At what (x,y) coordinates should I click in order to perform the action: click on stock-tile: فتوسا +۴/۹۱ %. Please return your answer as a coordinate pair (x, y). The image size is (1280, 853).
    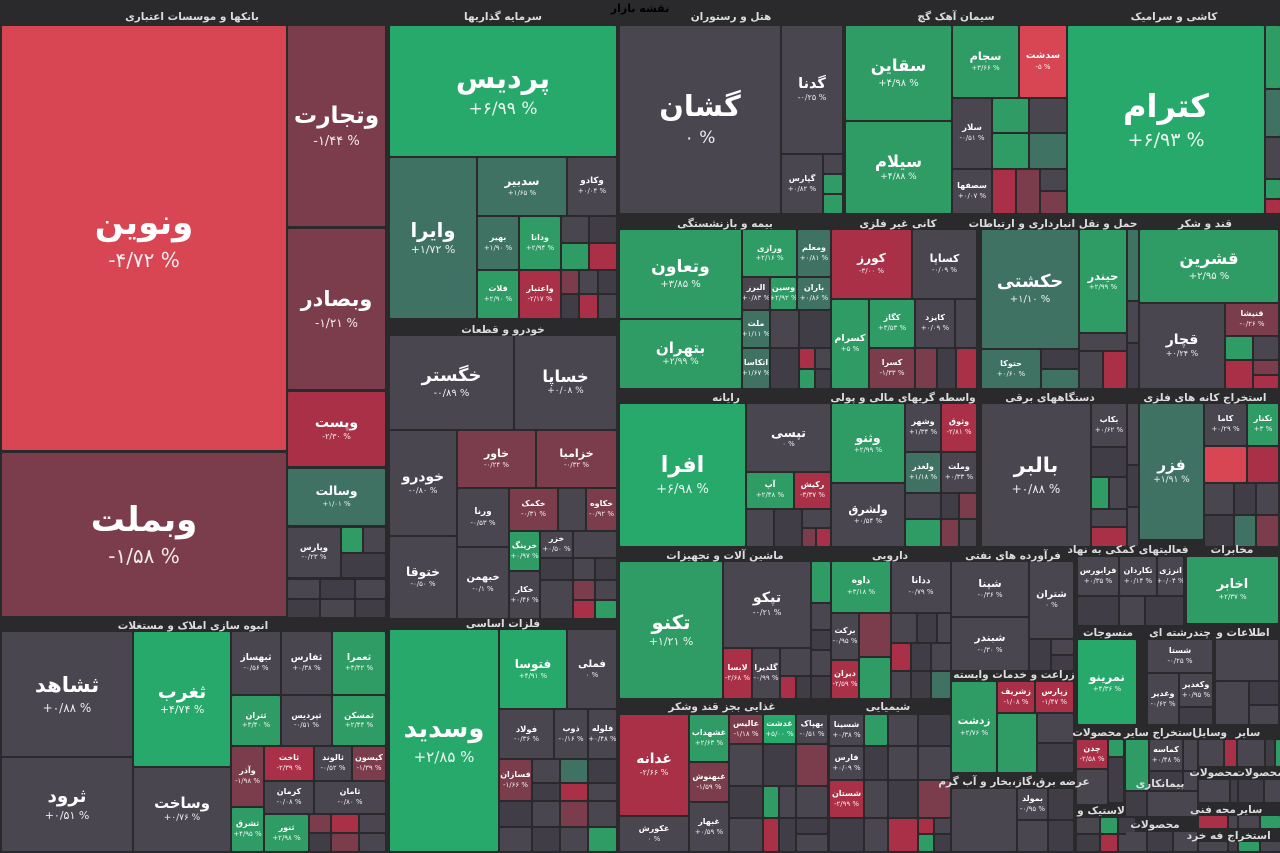
    Looking at the image, I should click on (533, 669).